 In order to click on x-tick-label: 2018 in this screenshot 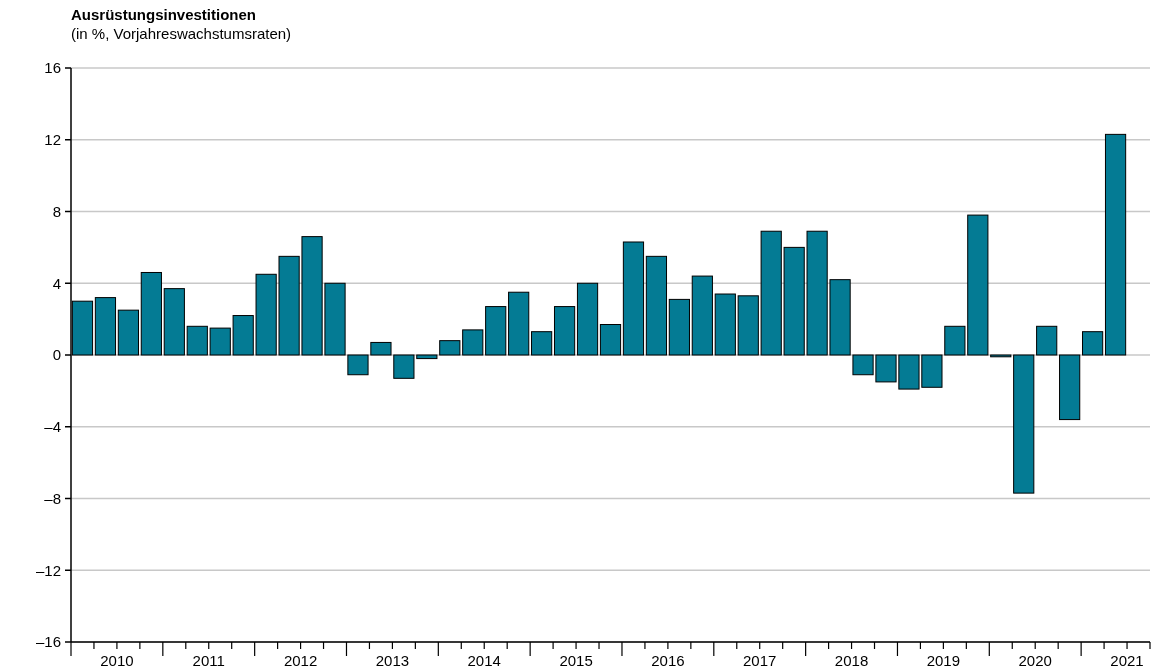, I will do `click(851, 660)`.